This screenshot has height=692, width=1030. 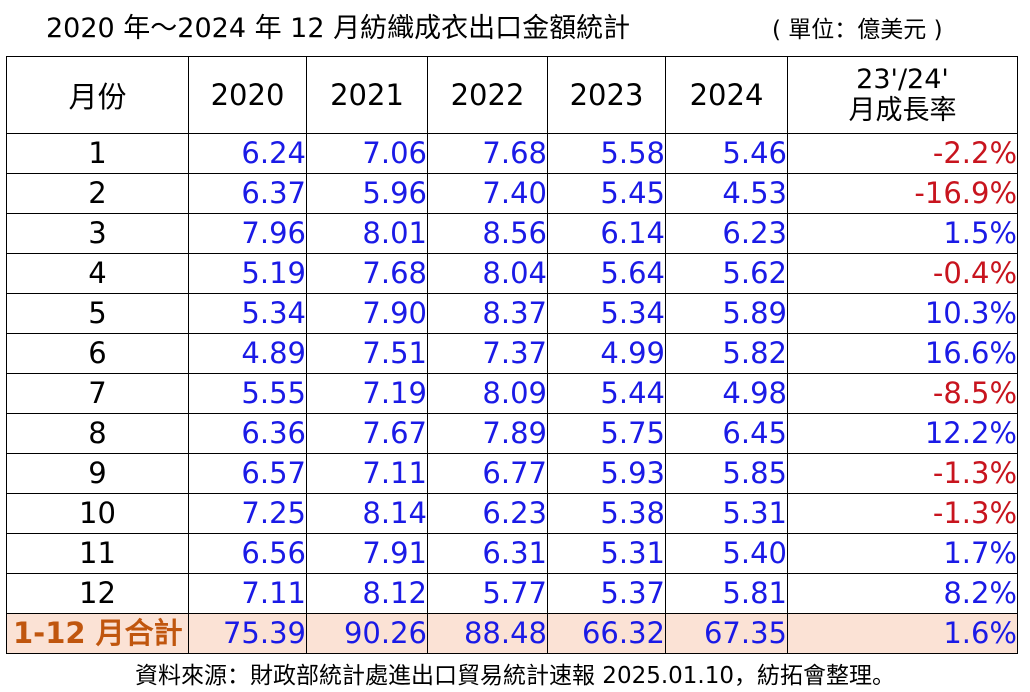 What do you see at coordinates (515, 676) in the screenshot?
I see `source-note: 資料來源：財政部統計處進出口貿易統計速報 2025.01.10，紡拓會整理。` at bounding box center [515, 676].